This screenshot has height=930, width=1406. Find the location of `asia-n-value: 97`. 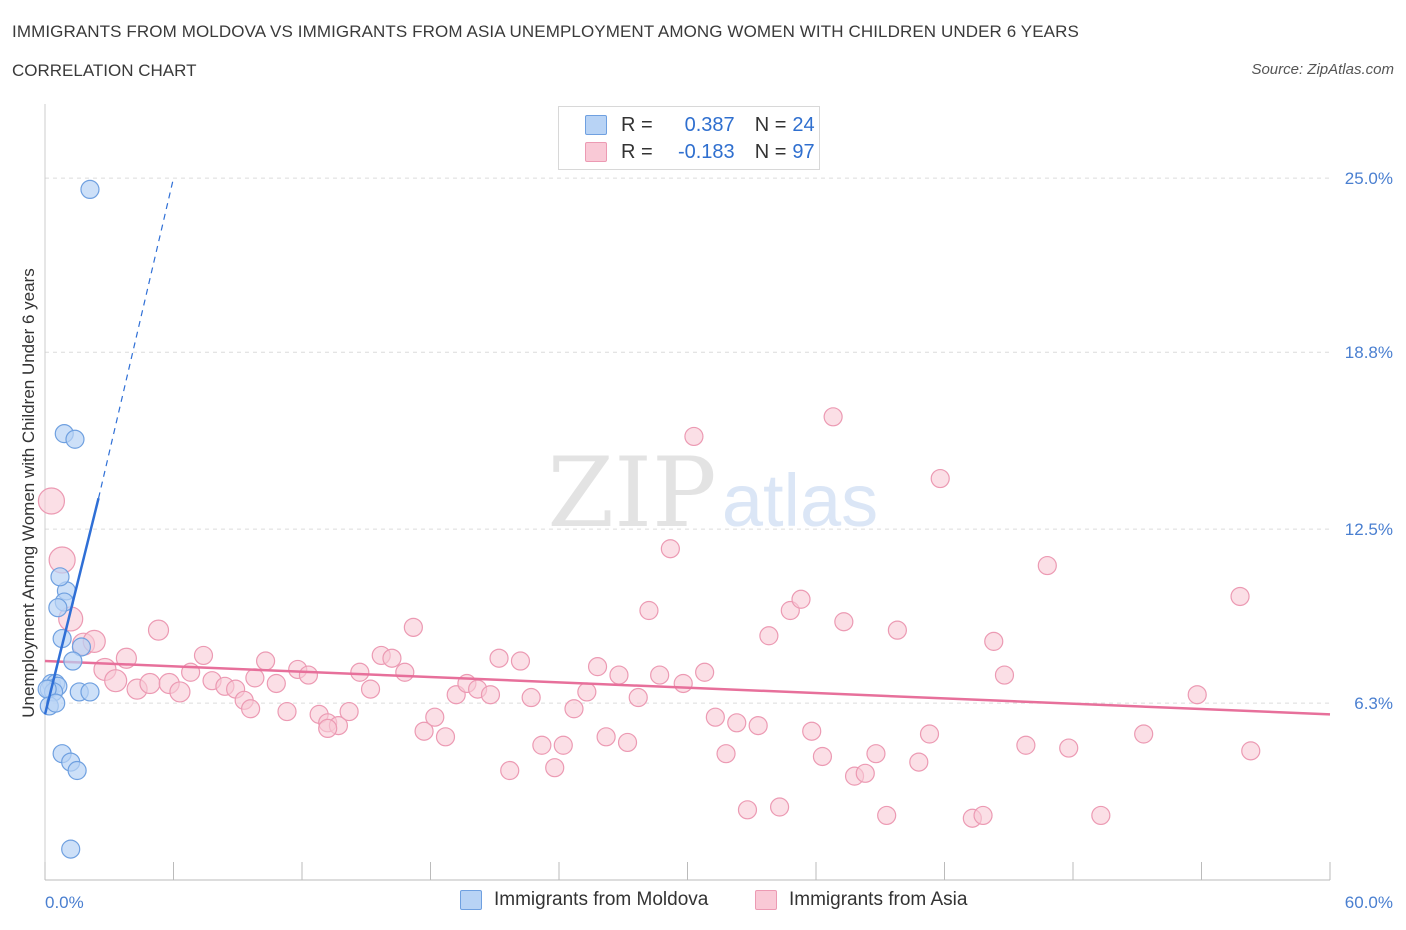

asia-n-value: 97 is located at coordinates (803, 151).